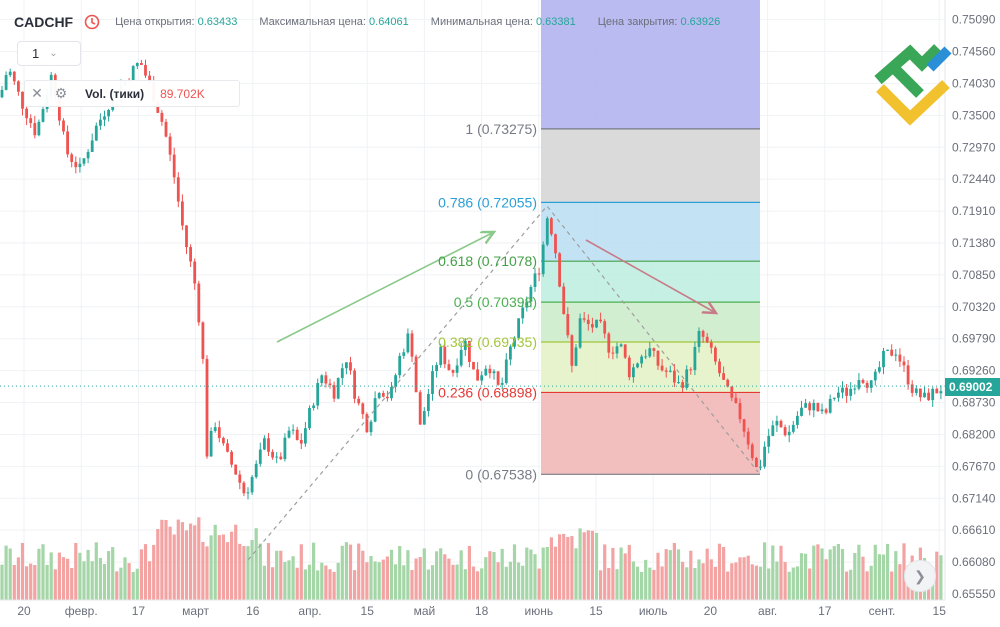 Image resolution: width=1000 pixels, height=627 pixels. Describe the element at coordinates (482, 611) in the screenshot. I see `time-tick-label: 18` at that location.